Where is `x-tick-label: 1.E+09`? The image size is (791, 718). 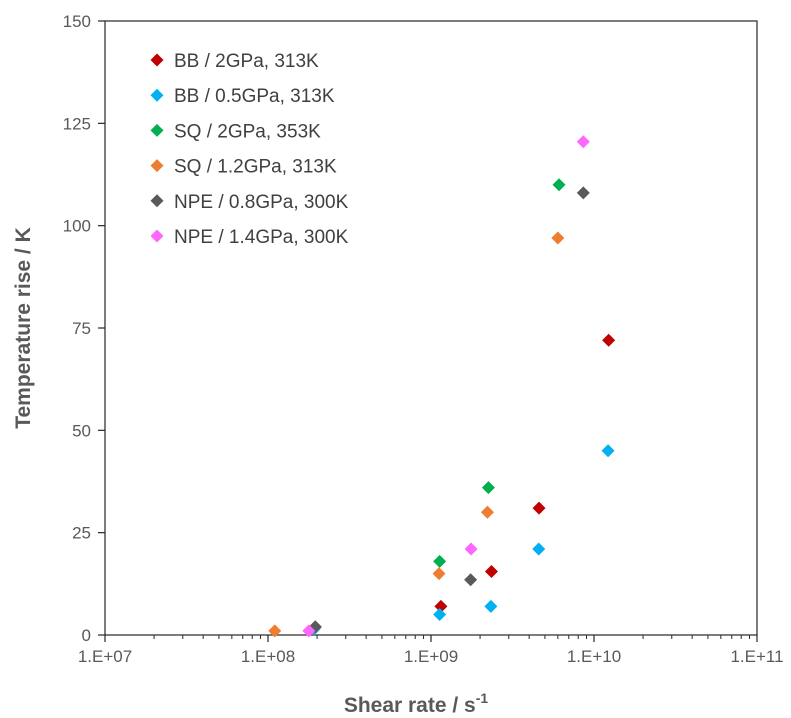
x-tick-label: 1.E+09 is located at coordinates (431, 656).